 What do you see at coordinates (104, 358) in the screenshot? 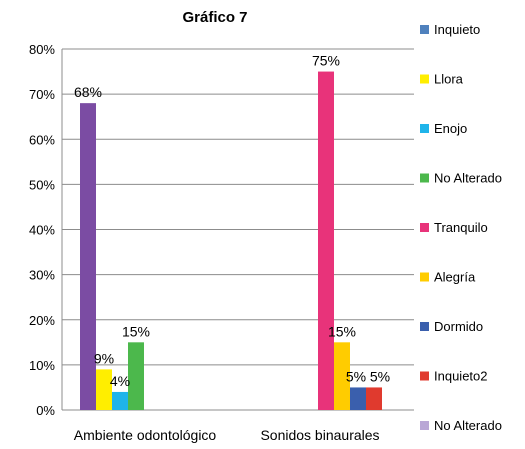
I see `data-label: 9%` at bounding box center [104, 358].